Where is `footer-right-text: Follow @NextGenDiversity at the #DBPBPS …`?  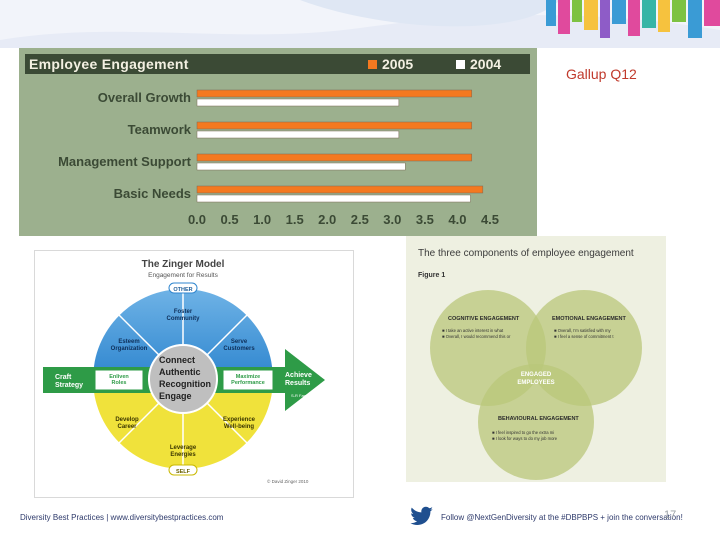 footer-right-text: Follow @NextGenDiversity at the #DBPBPS … is located at coordinates (562, 517).